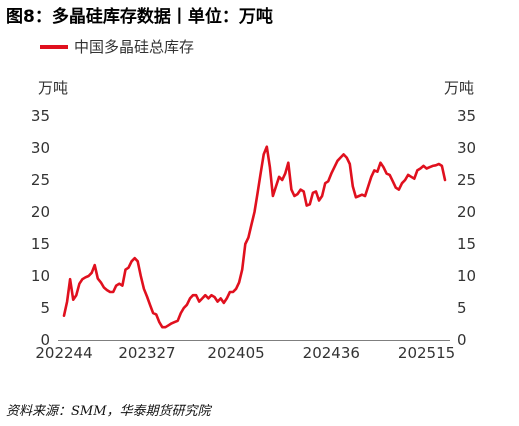  I want to click on y-tick-label-right: 35, so click(466, 116).